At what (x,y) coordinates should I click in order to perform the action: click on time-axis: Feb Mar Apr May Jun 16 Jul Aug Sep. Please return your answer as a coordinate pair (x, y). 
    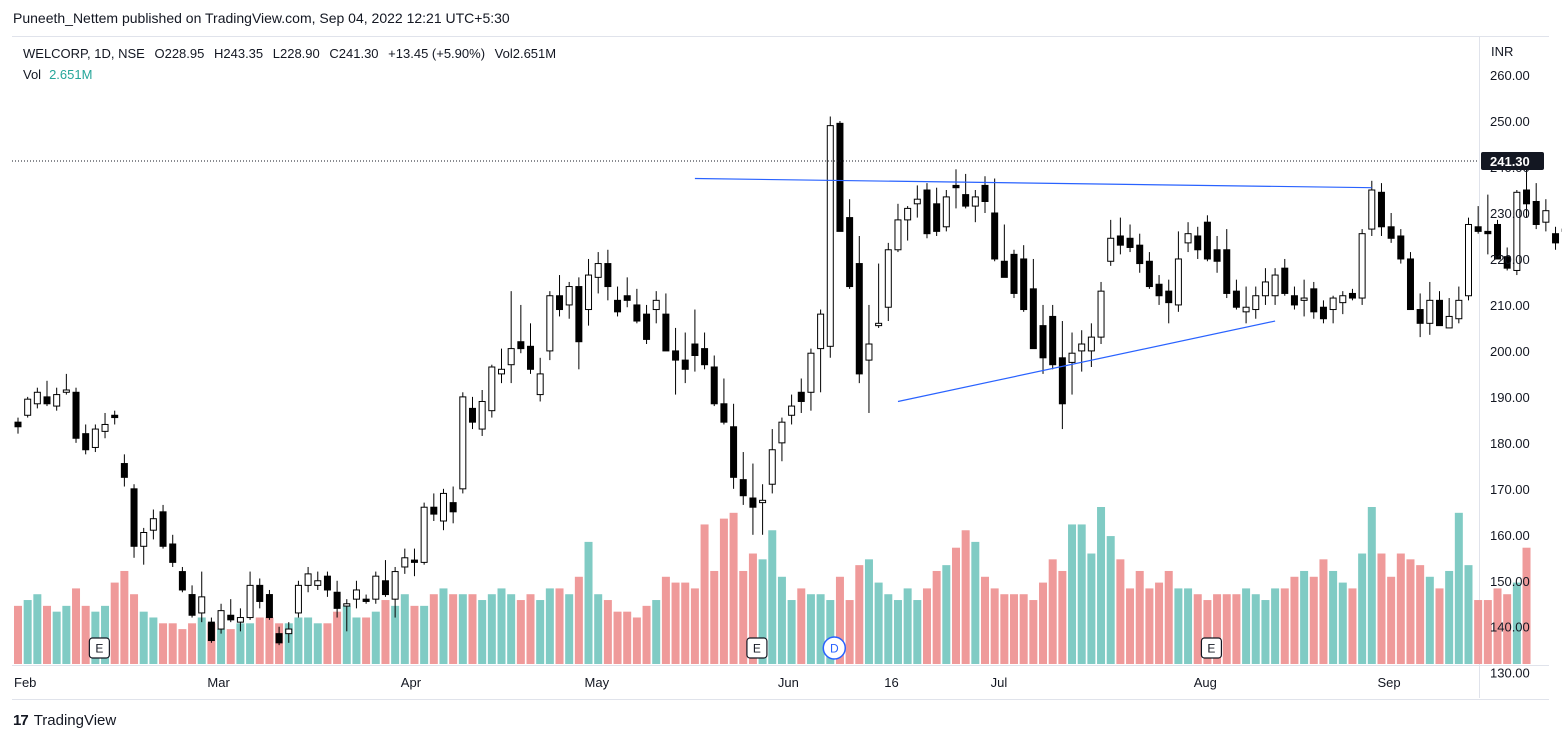
    Looking at the image, I should click on (707, 682).